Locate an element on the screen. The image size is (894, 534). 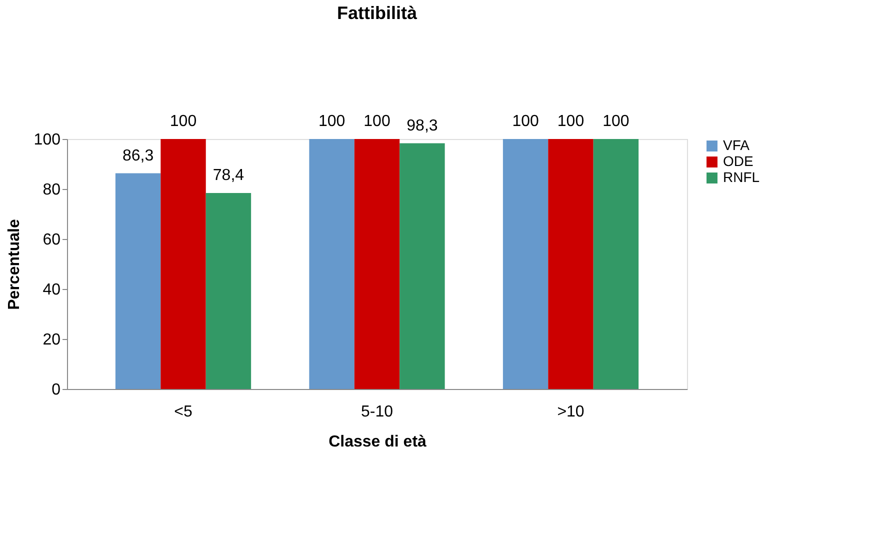
legend-label: VFA is located at coordinates (736, 145).